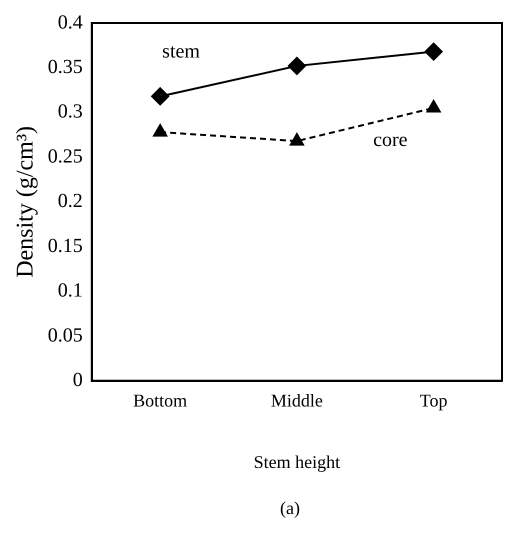 This screenshot has height=541, width=520. Describe the element at coordinates (434, 400) in the screenshot. I see `x-tick-label: Top` at that location.